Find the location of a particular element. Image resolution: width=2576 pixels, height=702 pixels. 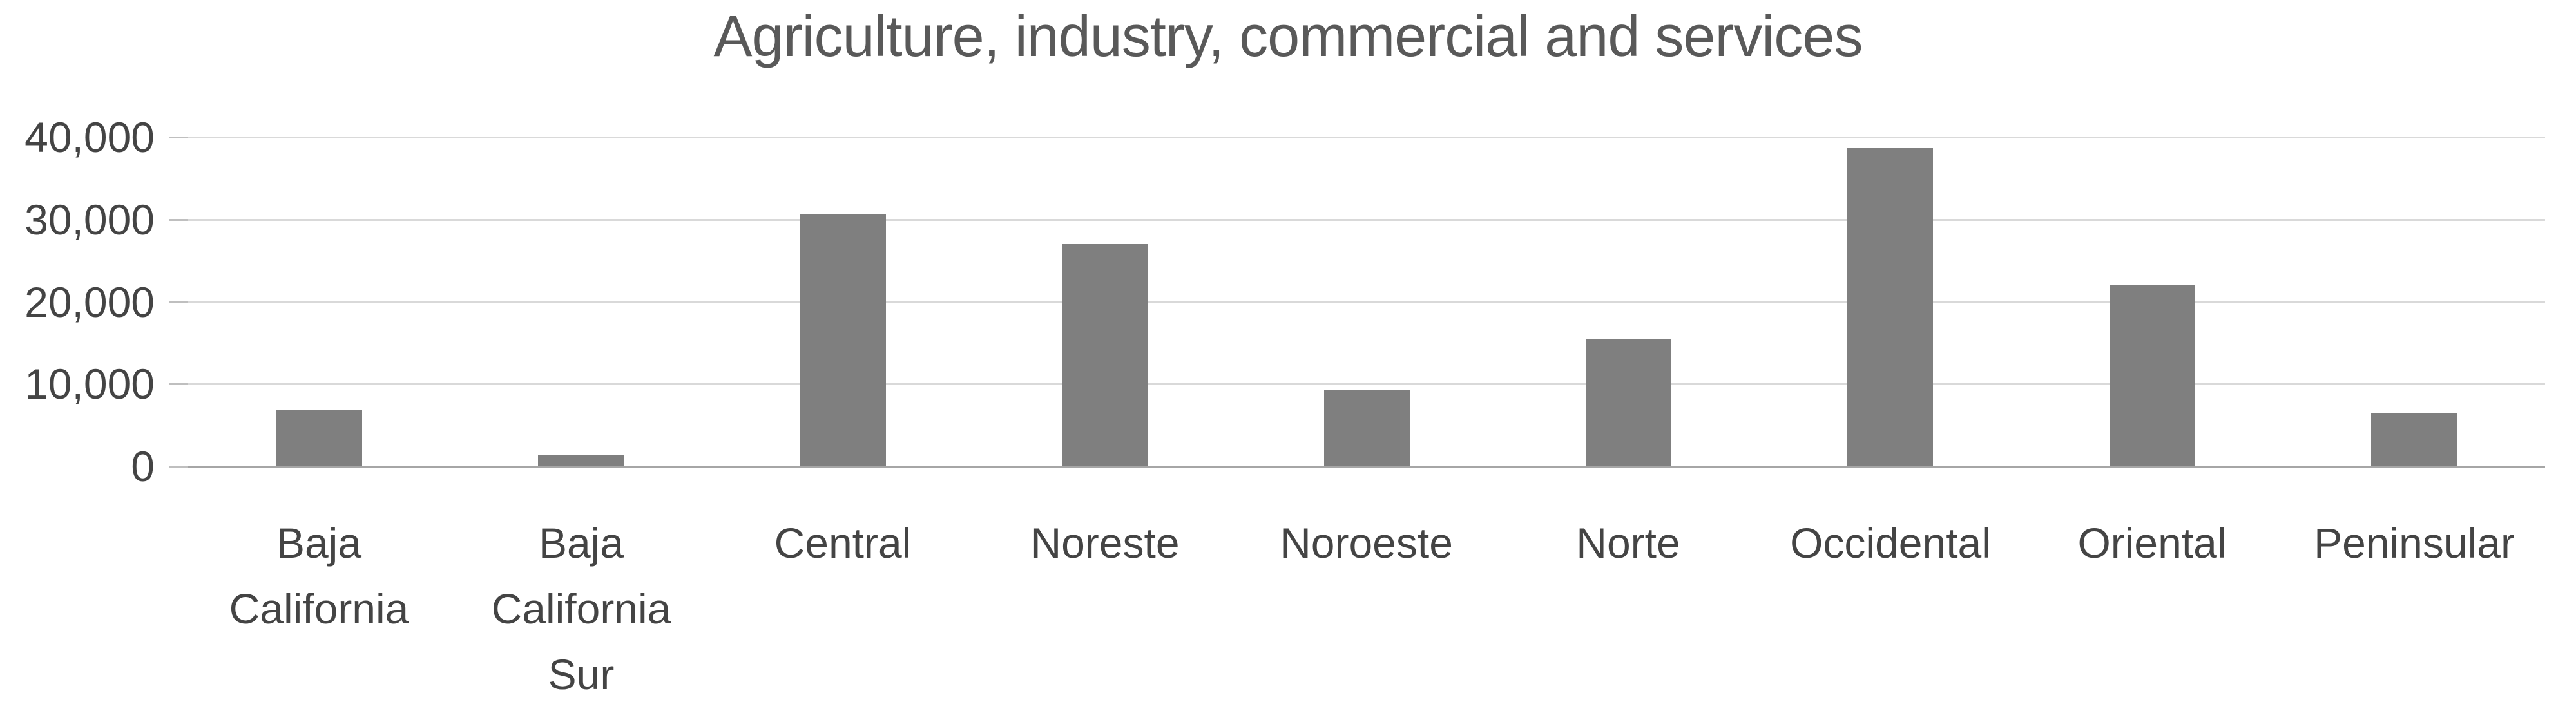

x-axis-category-label: Norte is located at coordinates (1628, 543).